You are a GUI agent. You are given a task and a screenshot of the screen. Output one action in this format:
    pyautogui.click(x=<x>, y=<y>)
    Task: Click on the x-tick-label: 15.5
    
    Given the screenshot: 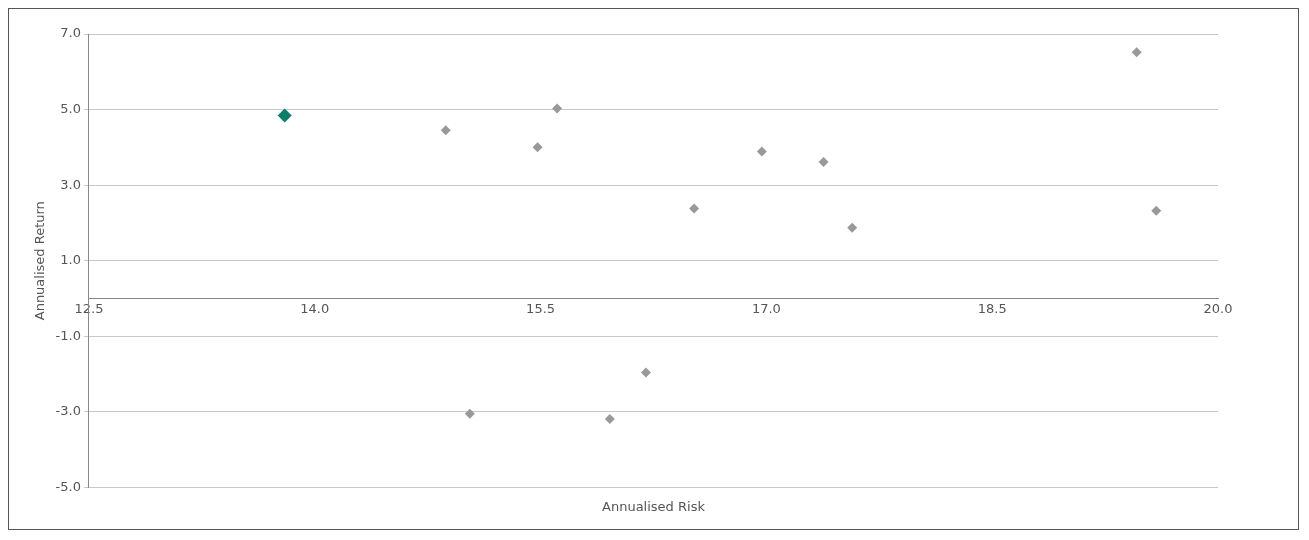 What is the action you would take?
    pyautogui.click(x=541, y=308)
    